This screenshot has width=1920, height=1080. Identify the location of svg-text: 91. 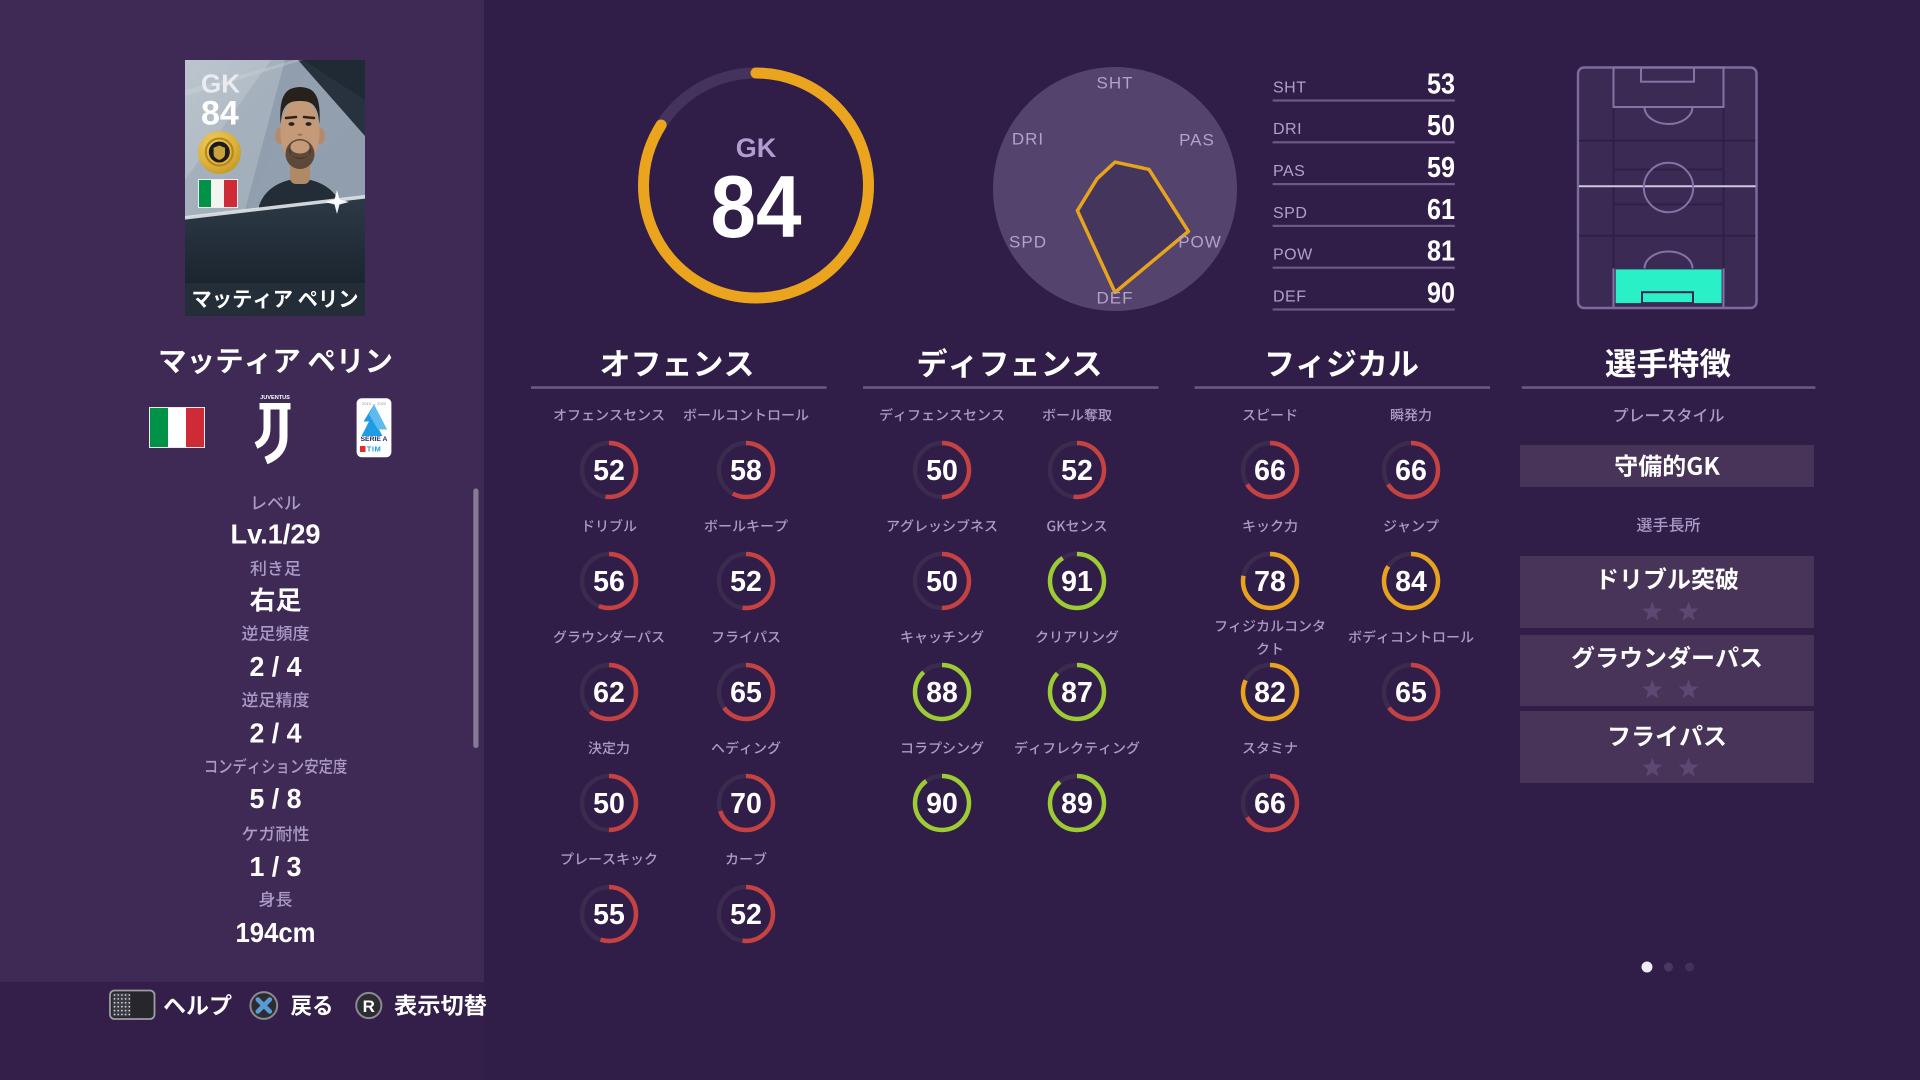
(1077, 582).